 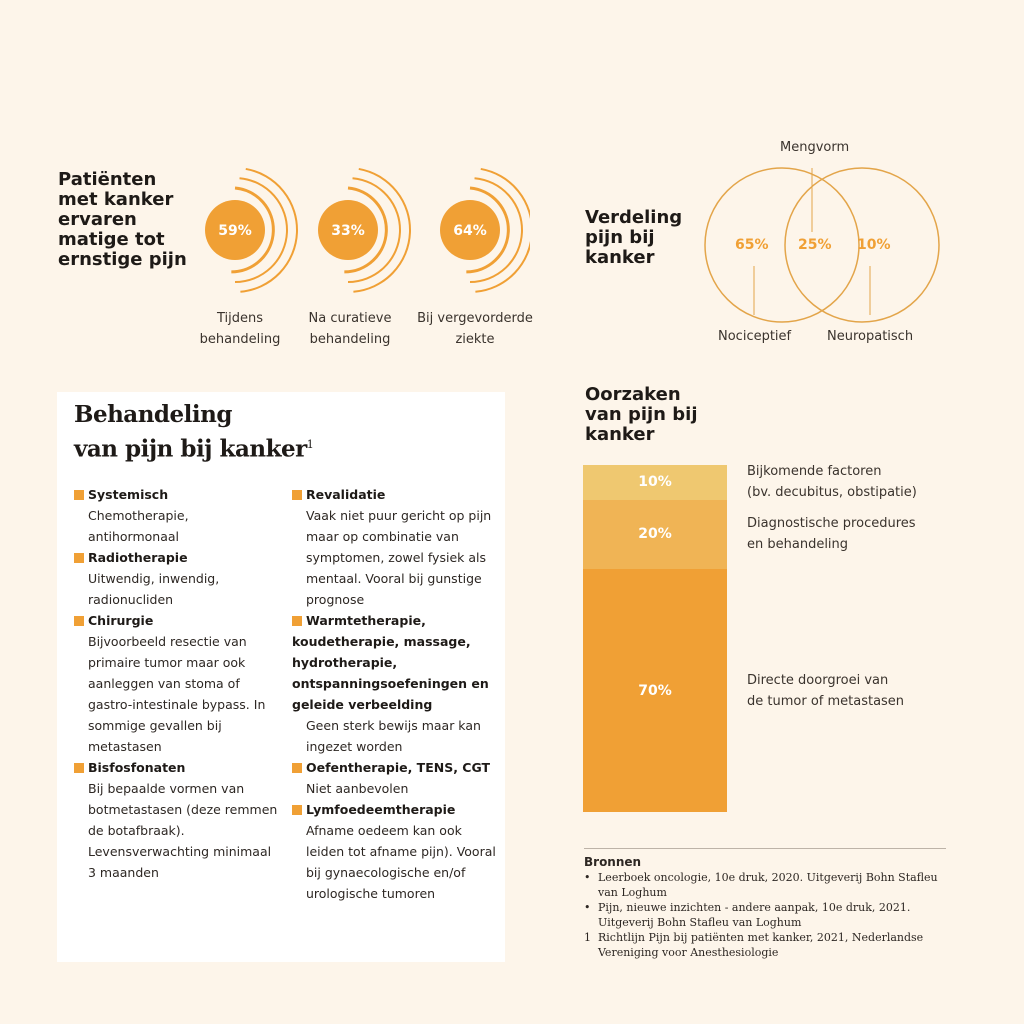 What do you see at coordinates (634, 237) in the screenshot?
I see `distribution-title: Verdeling pijn bij kanker` at bounding box center [634, 237].